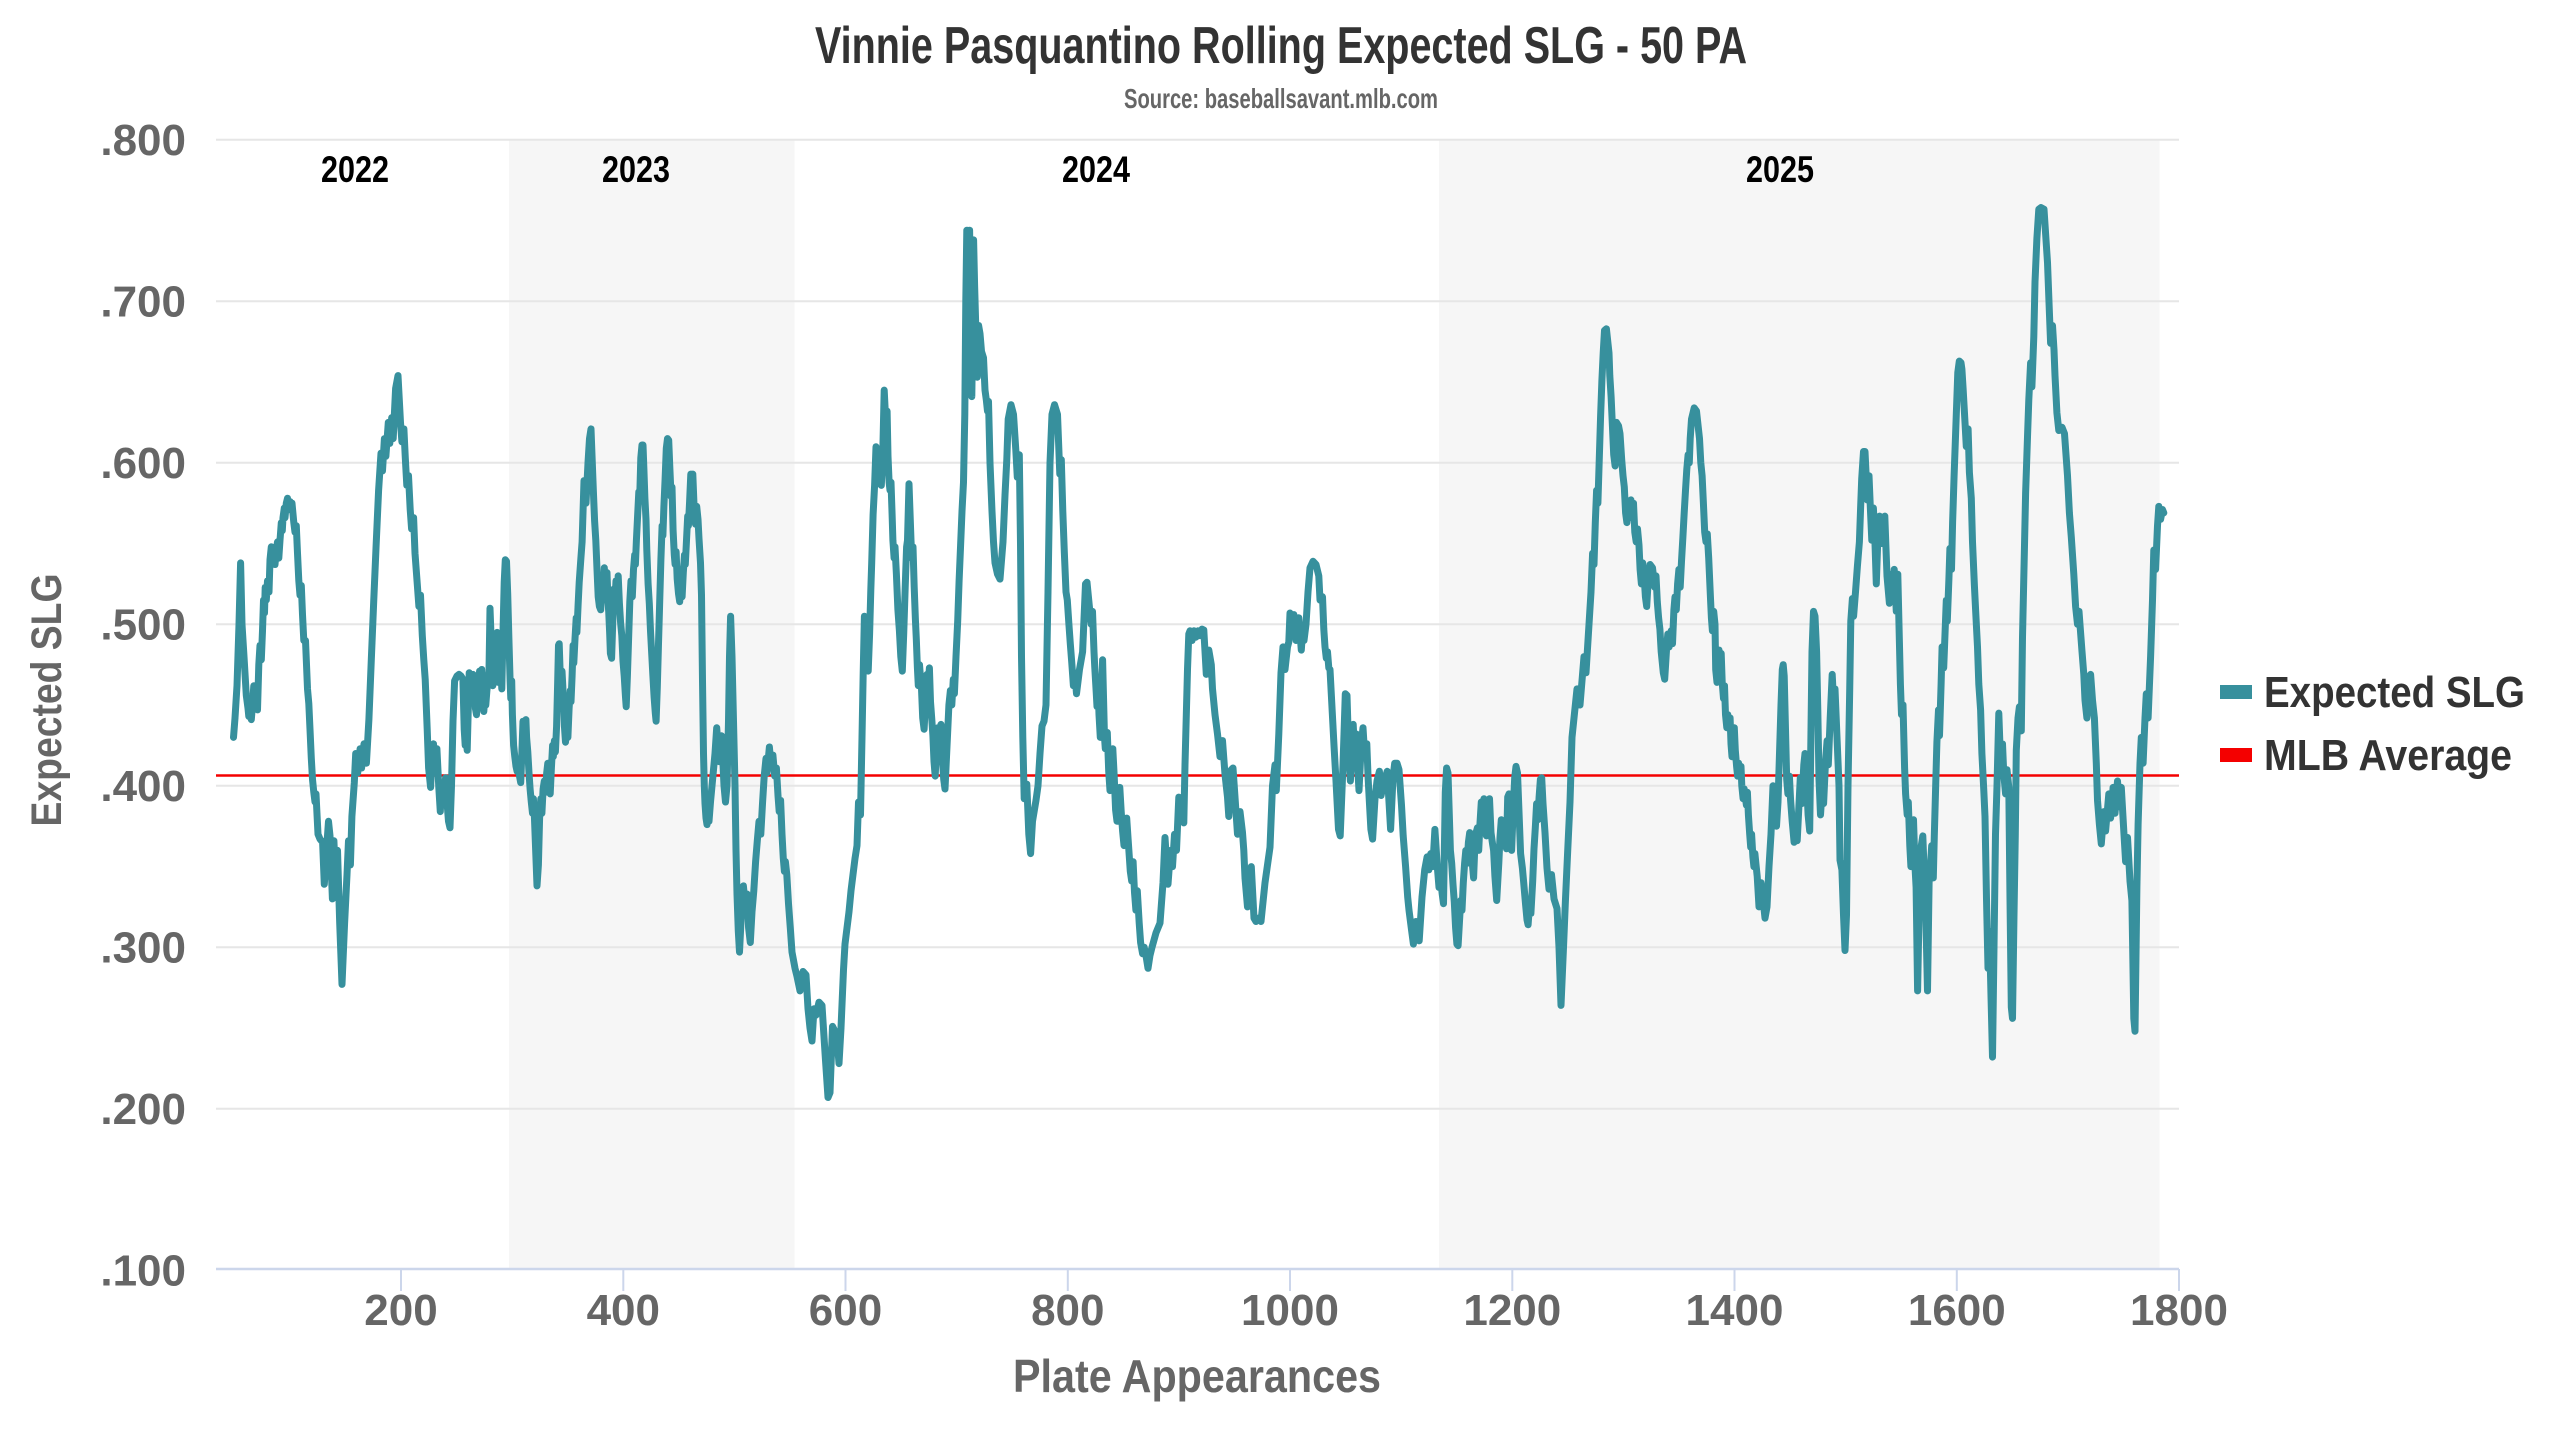  What do you see at coordinates (636, 169) in the screenshot?
I see `svg-text: 2023` at bounding box center [636, 169].